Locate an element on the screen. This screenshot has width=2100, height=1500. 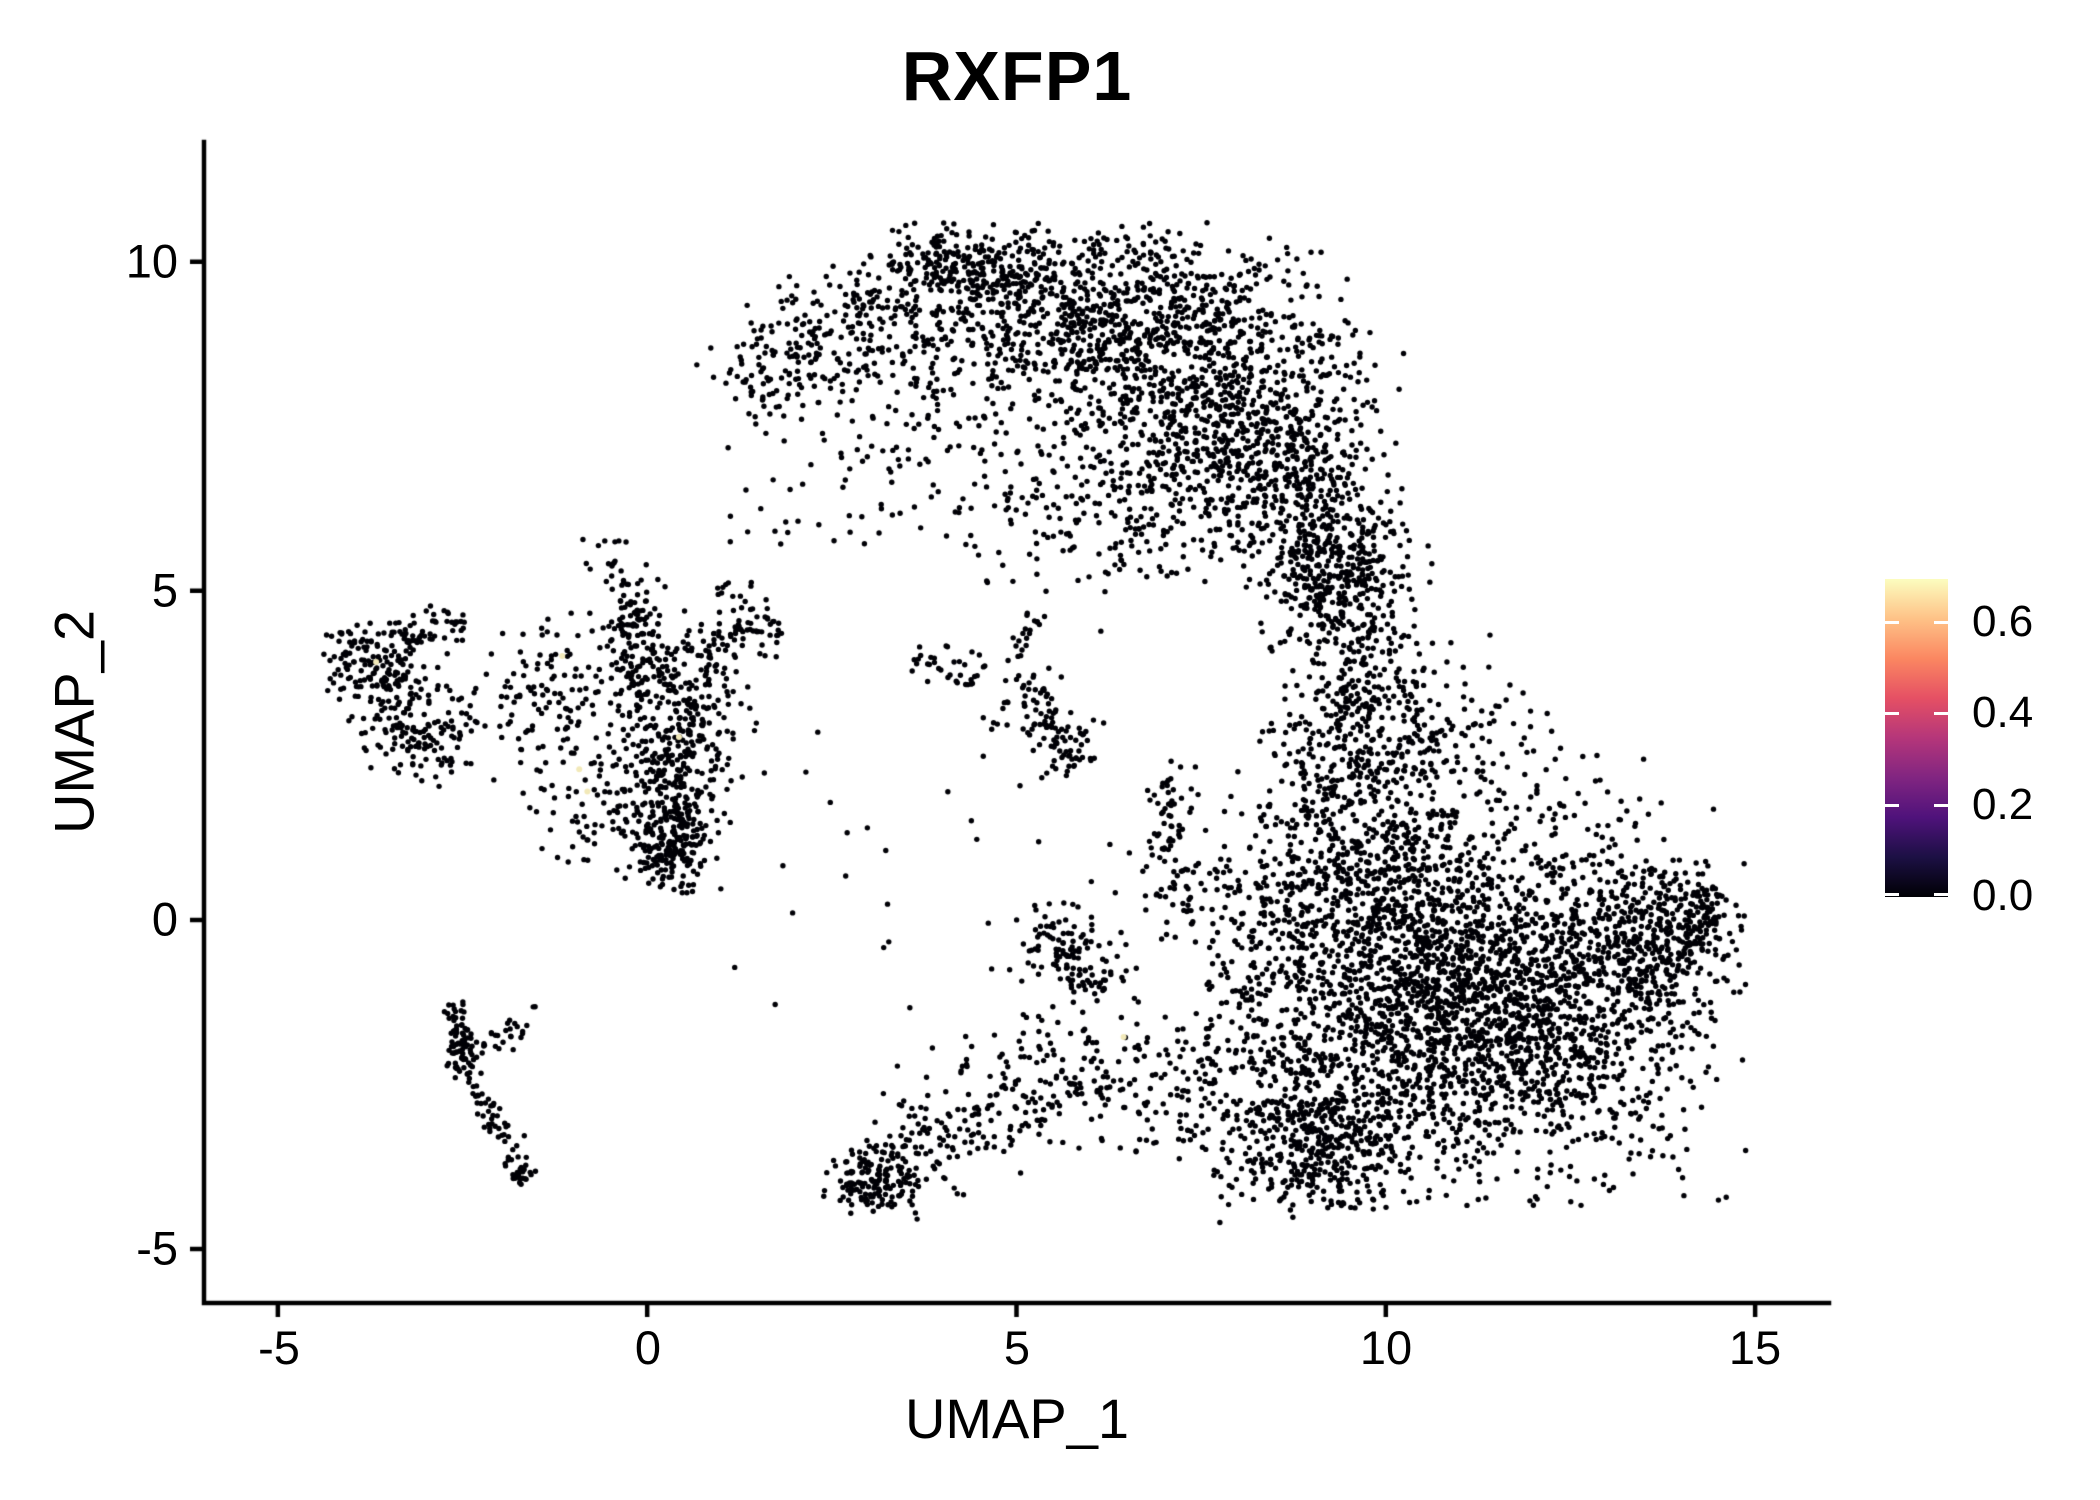
x-tick-label: 5 is located at coordinates (1017, 1347).